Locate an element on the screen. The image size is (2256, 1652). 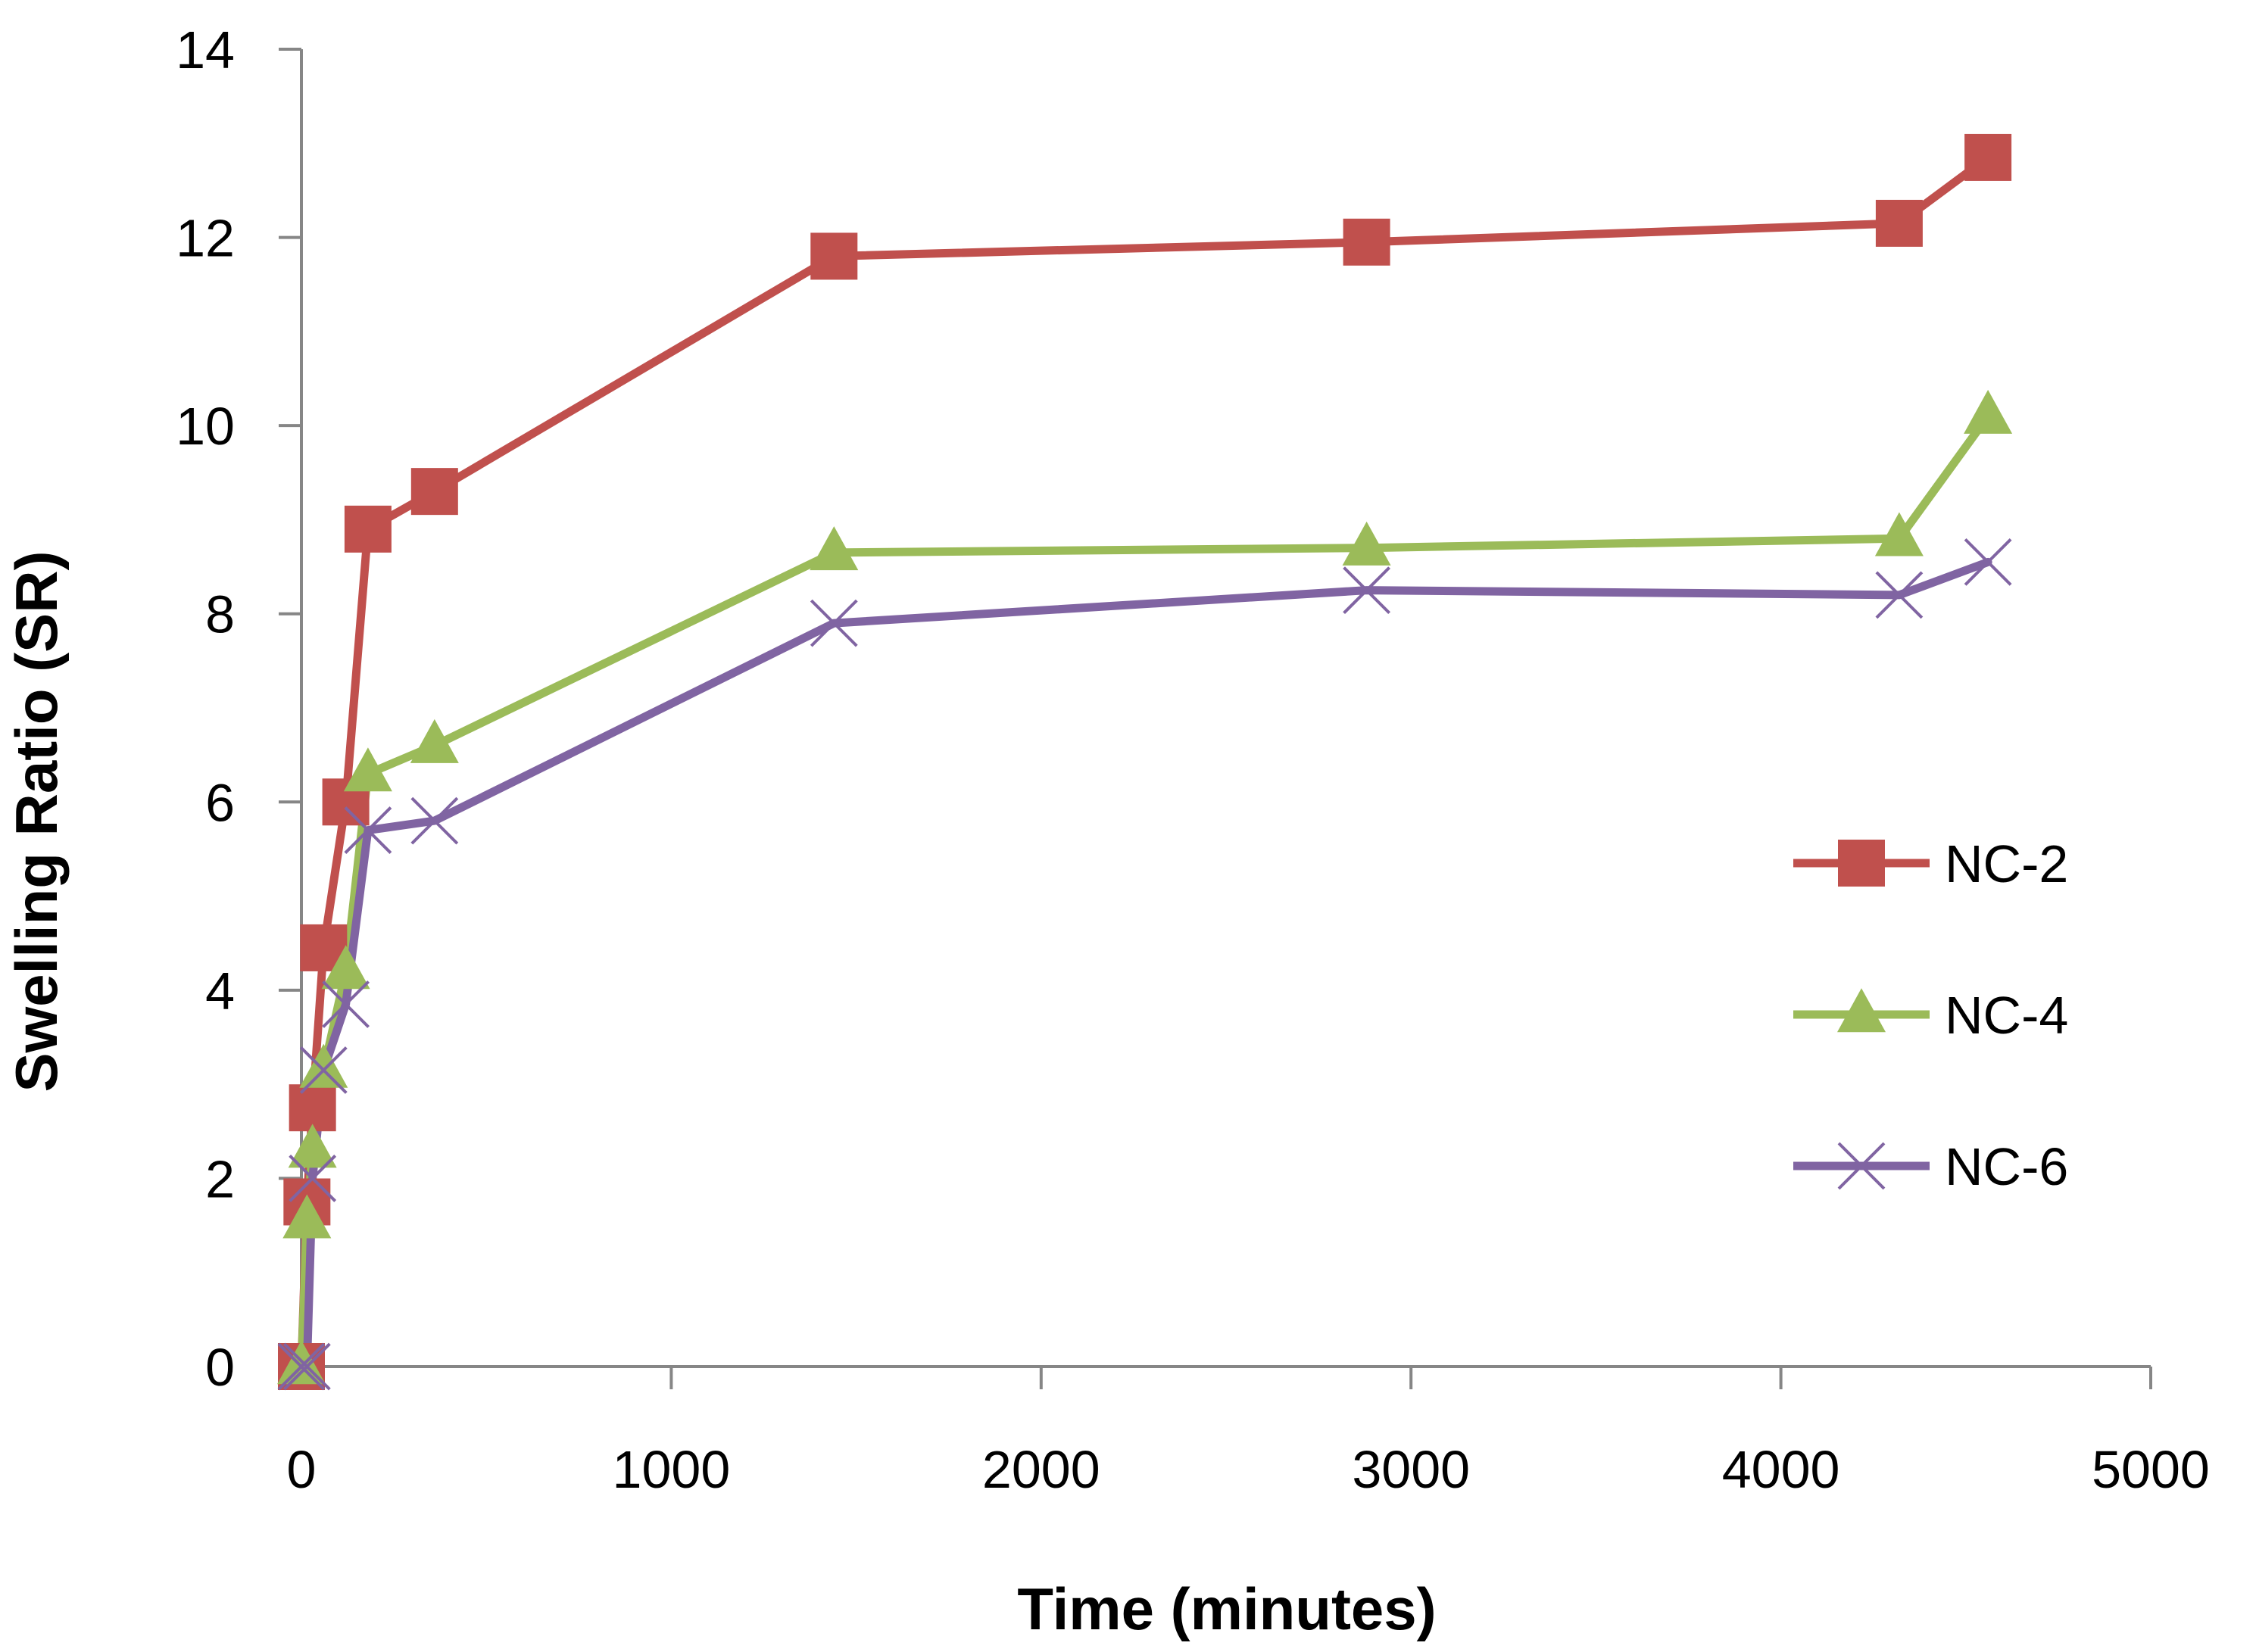
legend-label-nc-4: NC-4 is located at coordinates (2007, 1015).